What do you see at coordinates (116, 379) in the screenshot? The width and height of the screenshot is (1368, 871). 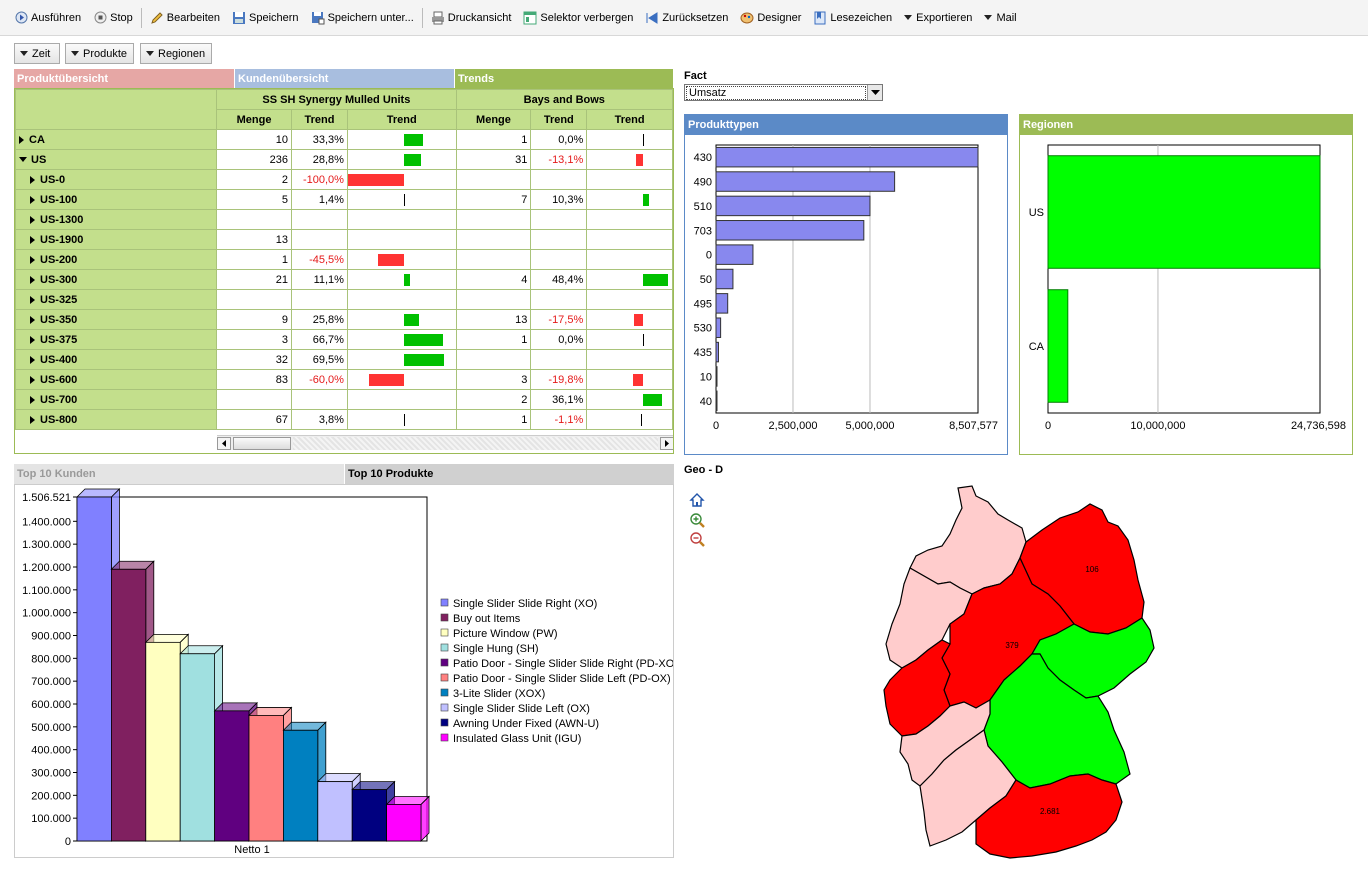 I see `pivot-row-header: US-600` at bounding box center [116, 379].